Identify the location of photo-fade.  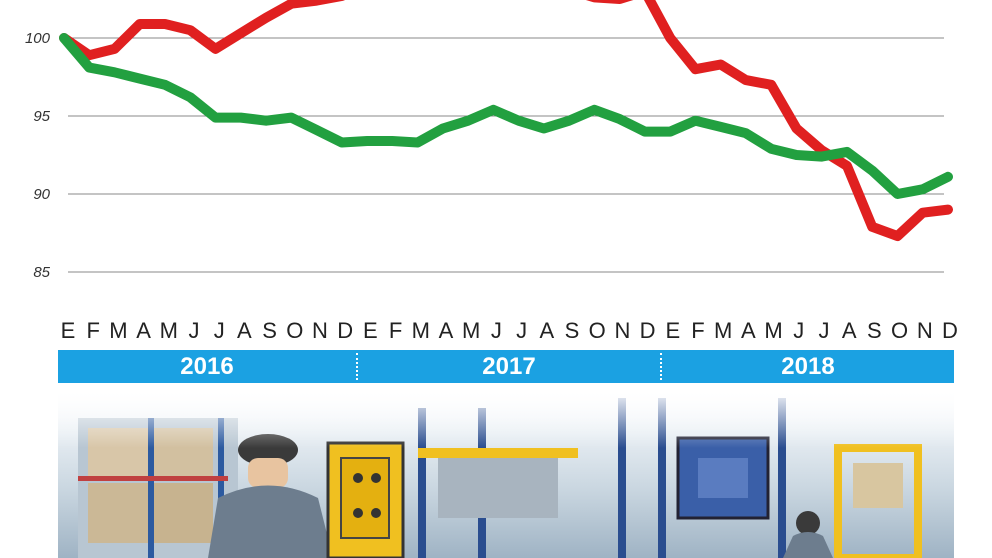
(506, 418).